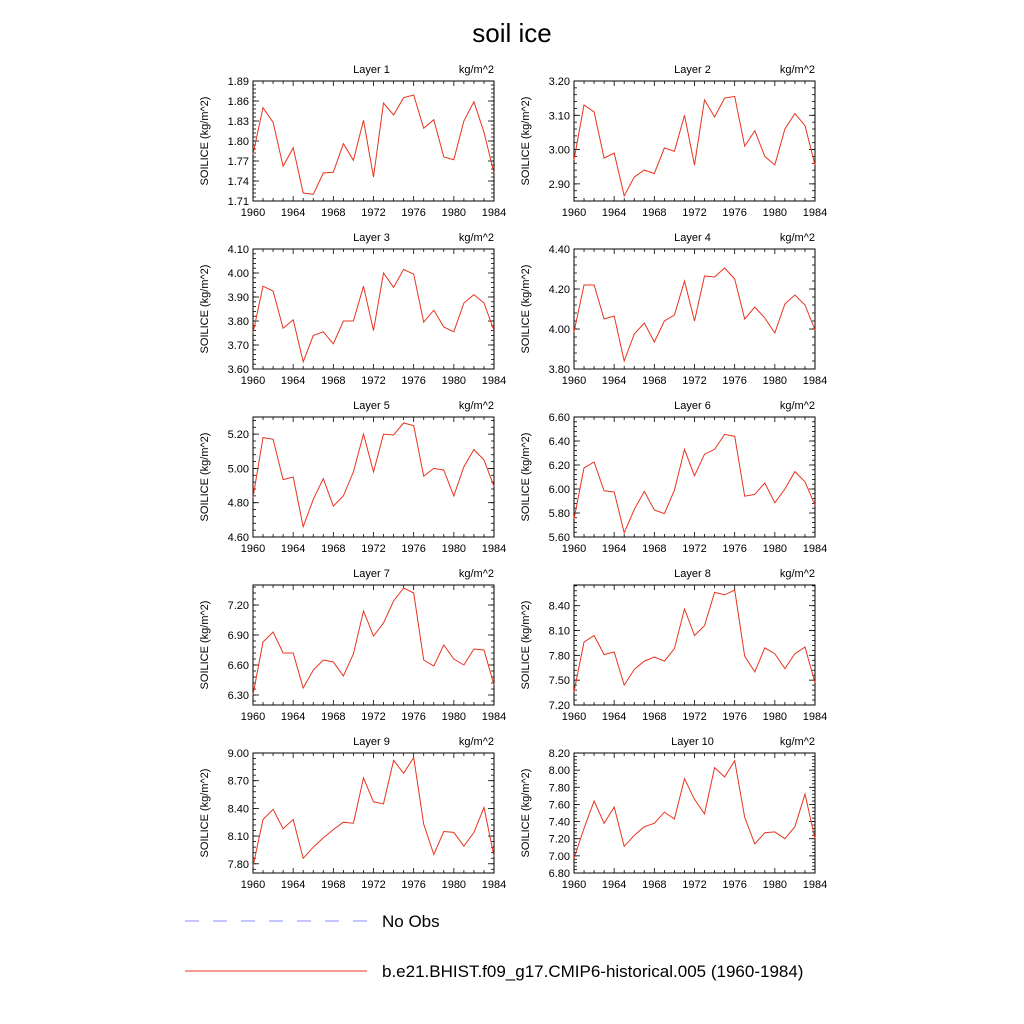 The height and width of the screenshot is (1024, 1024). Describe the element at coordinates (559, 874) in the screenshot. I see `y-tick-label: 6.80` at that location.